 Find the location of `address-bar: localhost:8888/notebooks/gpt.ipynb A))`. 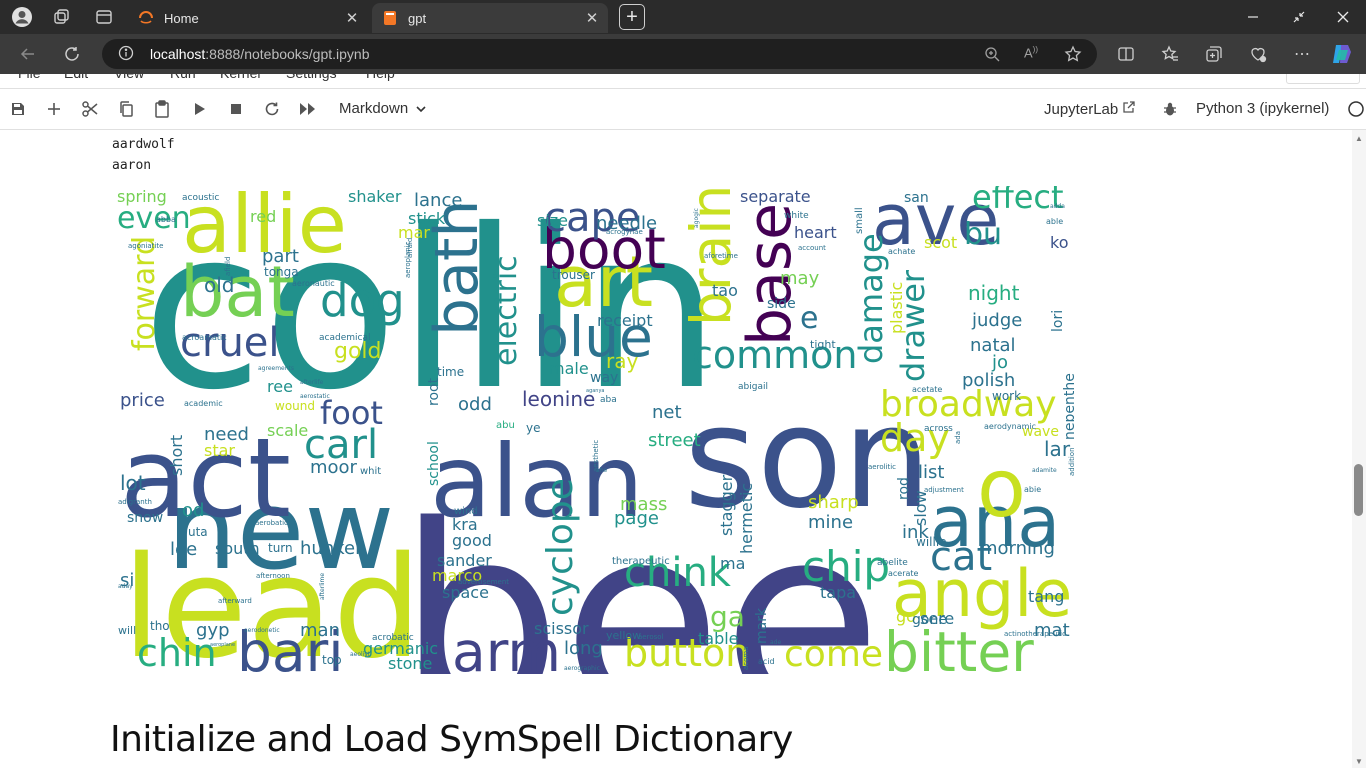

address-bar: localhost:8888/notebooks/gpt.ipynb A)) is located at coordinates (599, 54).